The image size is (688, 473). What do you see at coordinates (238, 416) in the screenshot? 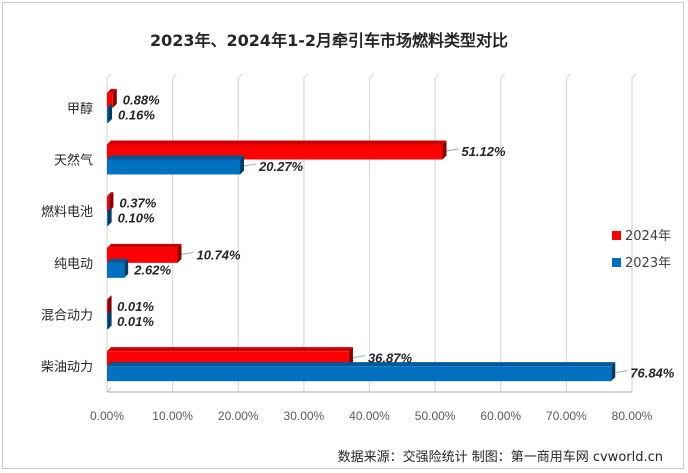
I see `x-tick-label: 20.00%` at bounding box center [238, 416].